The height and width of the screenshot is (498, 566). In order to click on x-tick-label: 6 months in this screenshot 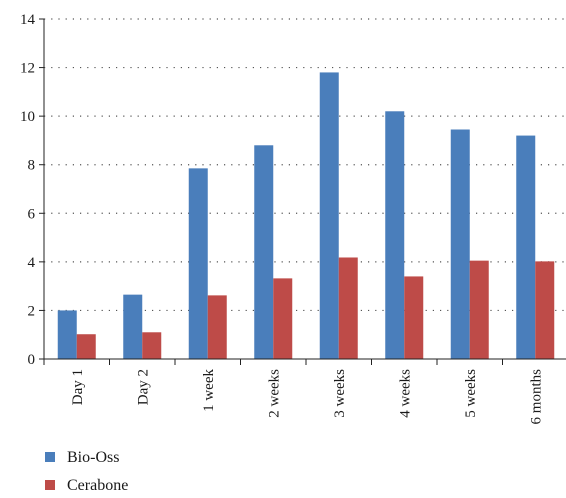, I will do `click(536, 397)`.